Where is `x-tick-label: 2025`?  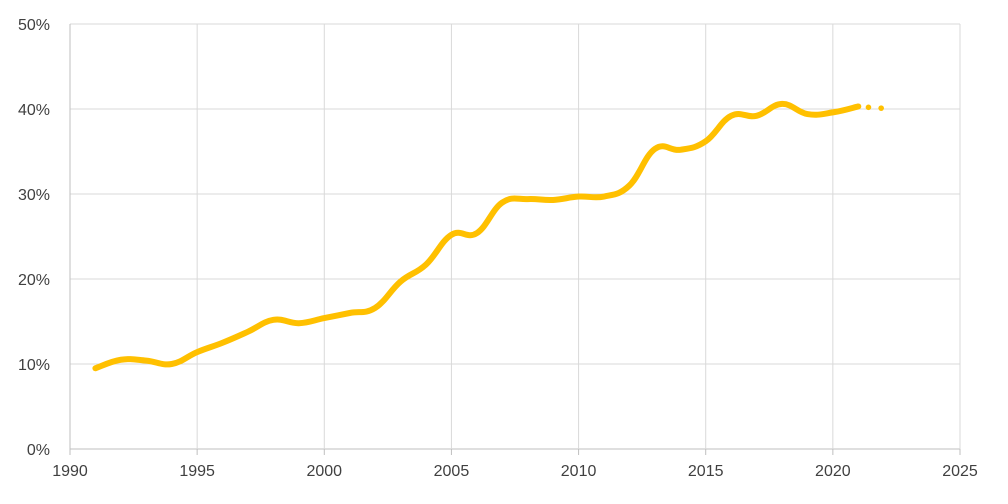
x-tick-label: 2025 is located at coordinates (960, 471).